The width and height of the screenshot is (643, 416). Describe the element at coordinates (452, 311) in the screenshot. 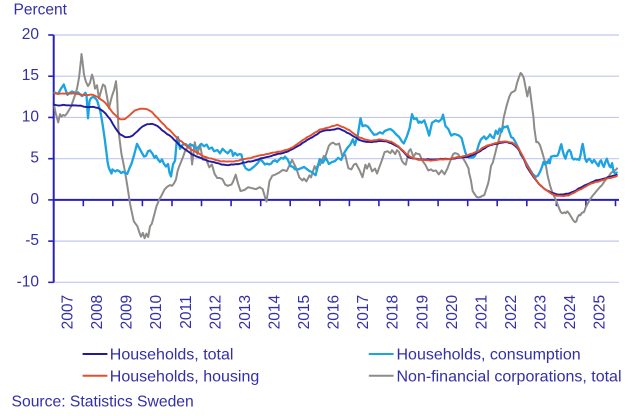

I see `svg-text: 2020` at that location.